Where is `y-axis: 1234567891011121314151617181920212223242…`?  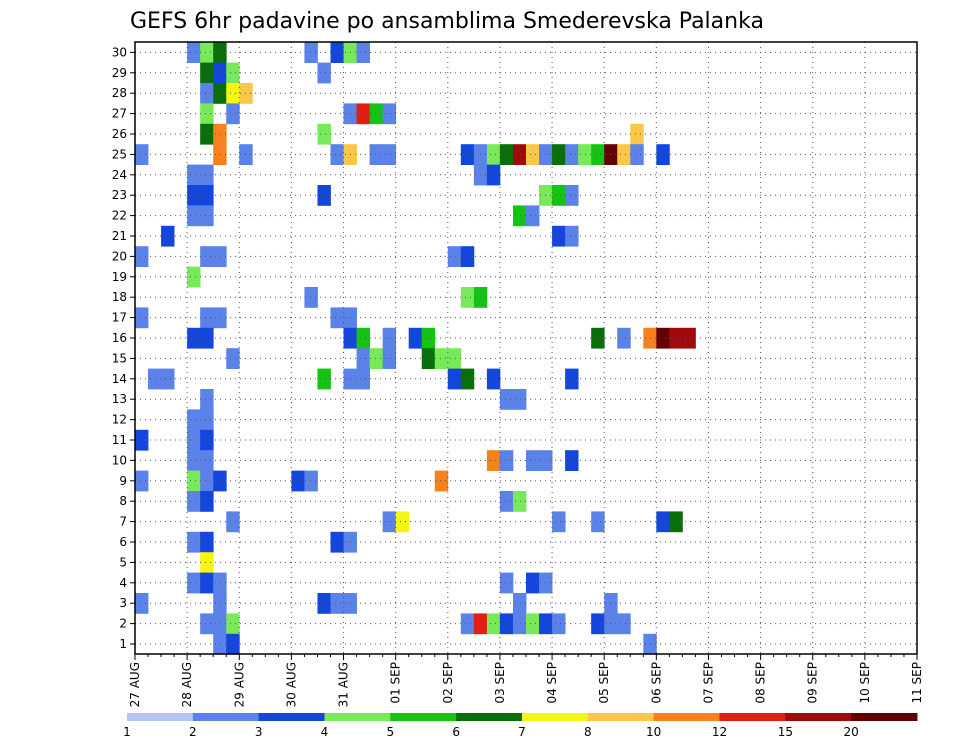
y-axis: 1234567891011121314151617181920212223242… is located at coordinates (123, 348).